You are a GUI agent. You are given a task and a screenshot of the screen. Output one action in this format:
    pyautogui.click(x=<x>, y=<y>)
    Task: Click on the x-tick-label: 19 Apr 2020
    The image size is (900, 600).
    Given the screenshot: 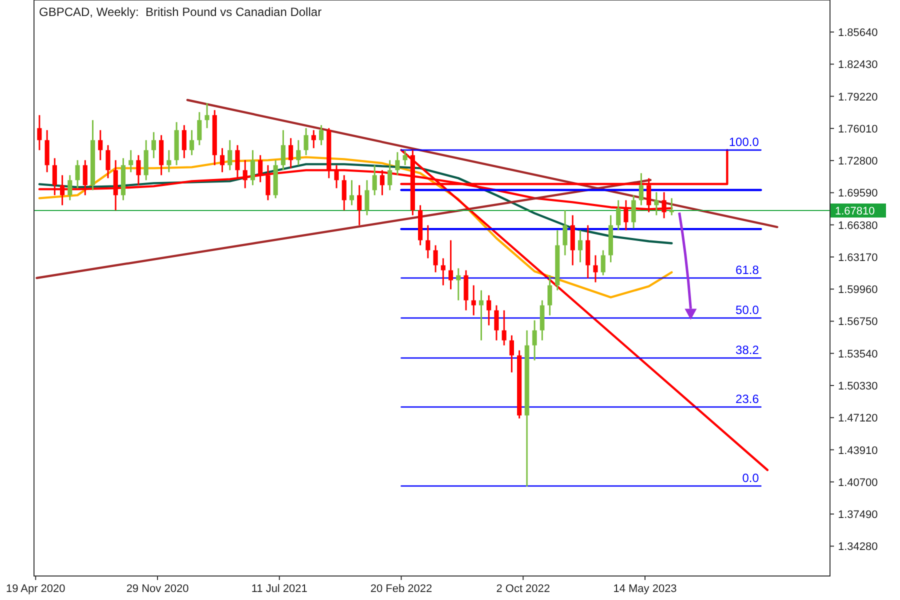 What is the action you would take?
    pyautogui.click(x=36, y=589)
    